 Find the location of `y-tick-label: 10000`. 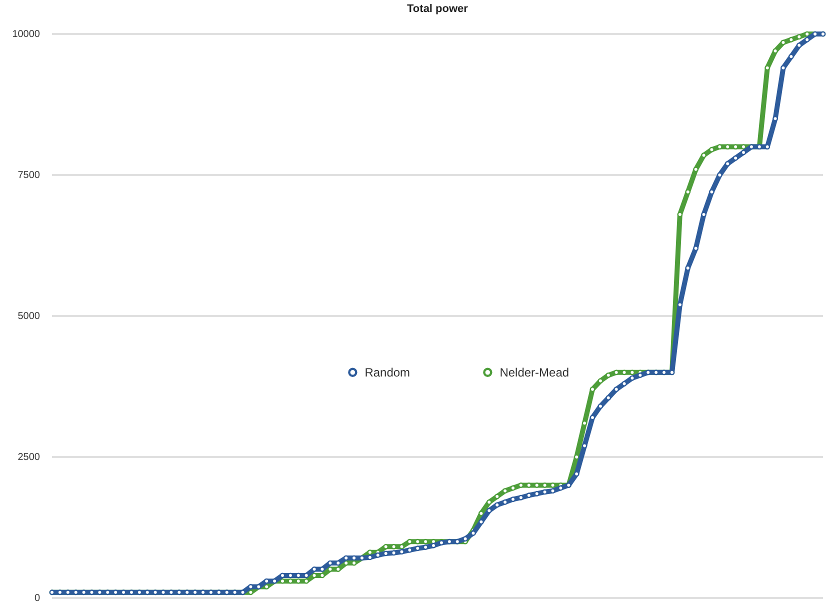

y-tick-label: 10000 is located at coordinates (26, 34).